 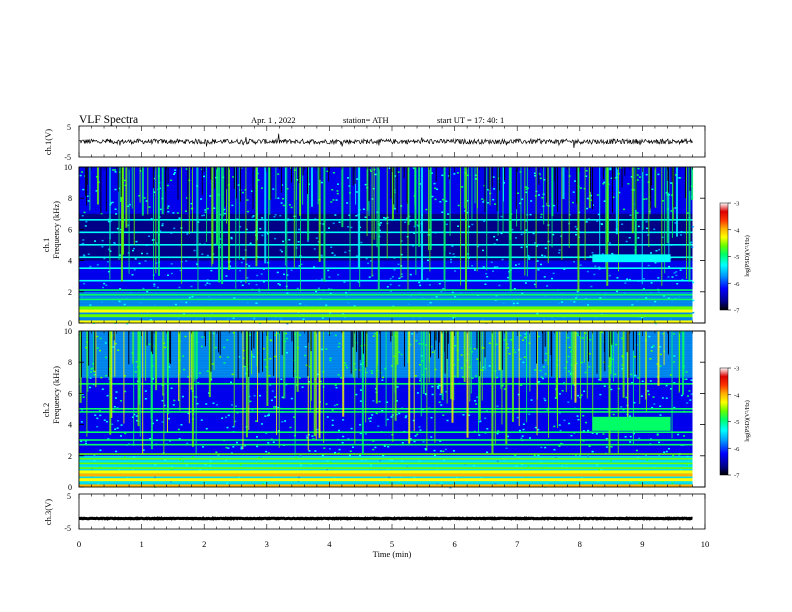 What do you see at coordinates (70, 393) in the screenshot?
I see `frequency-tick-label: 6` at bounding box center [70, 393].